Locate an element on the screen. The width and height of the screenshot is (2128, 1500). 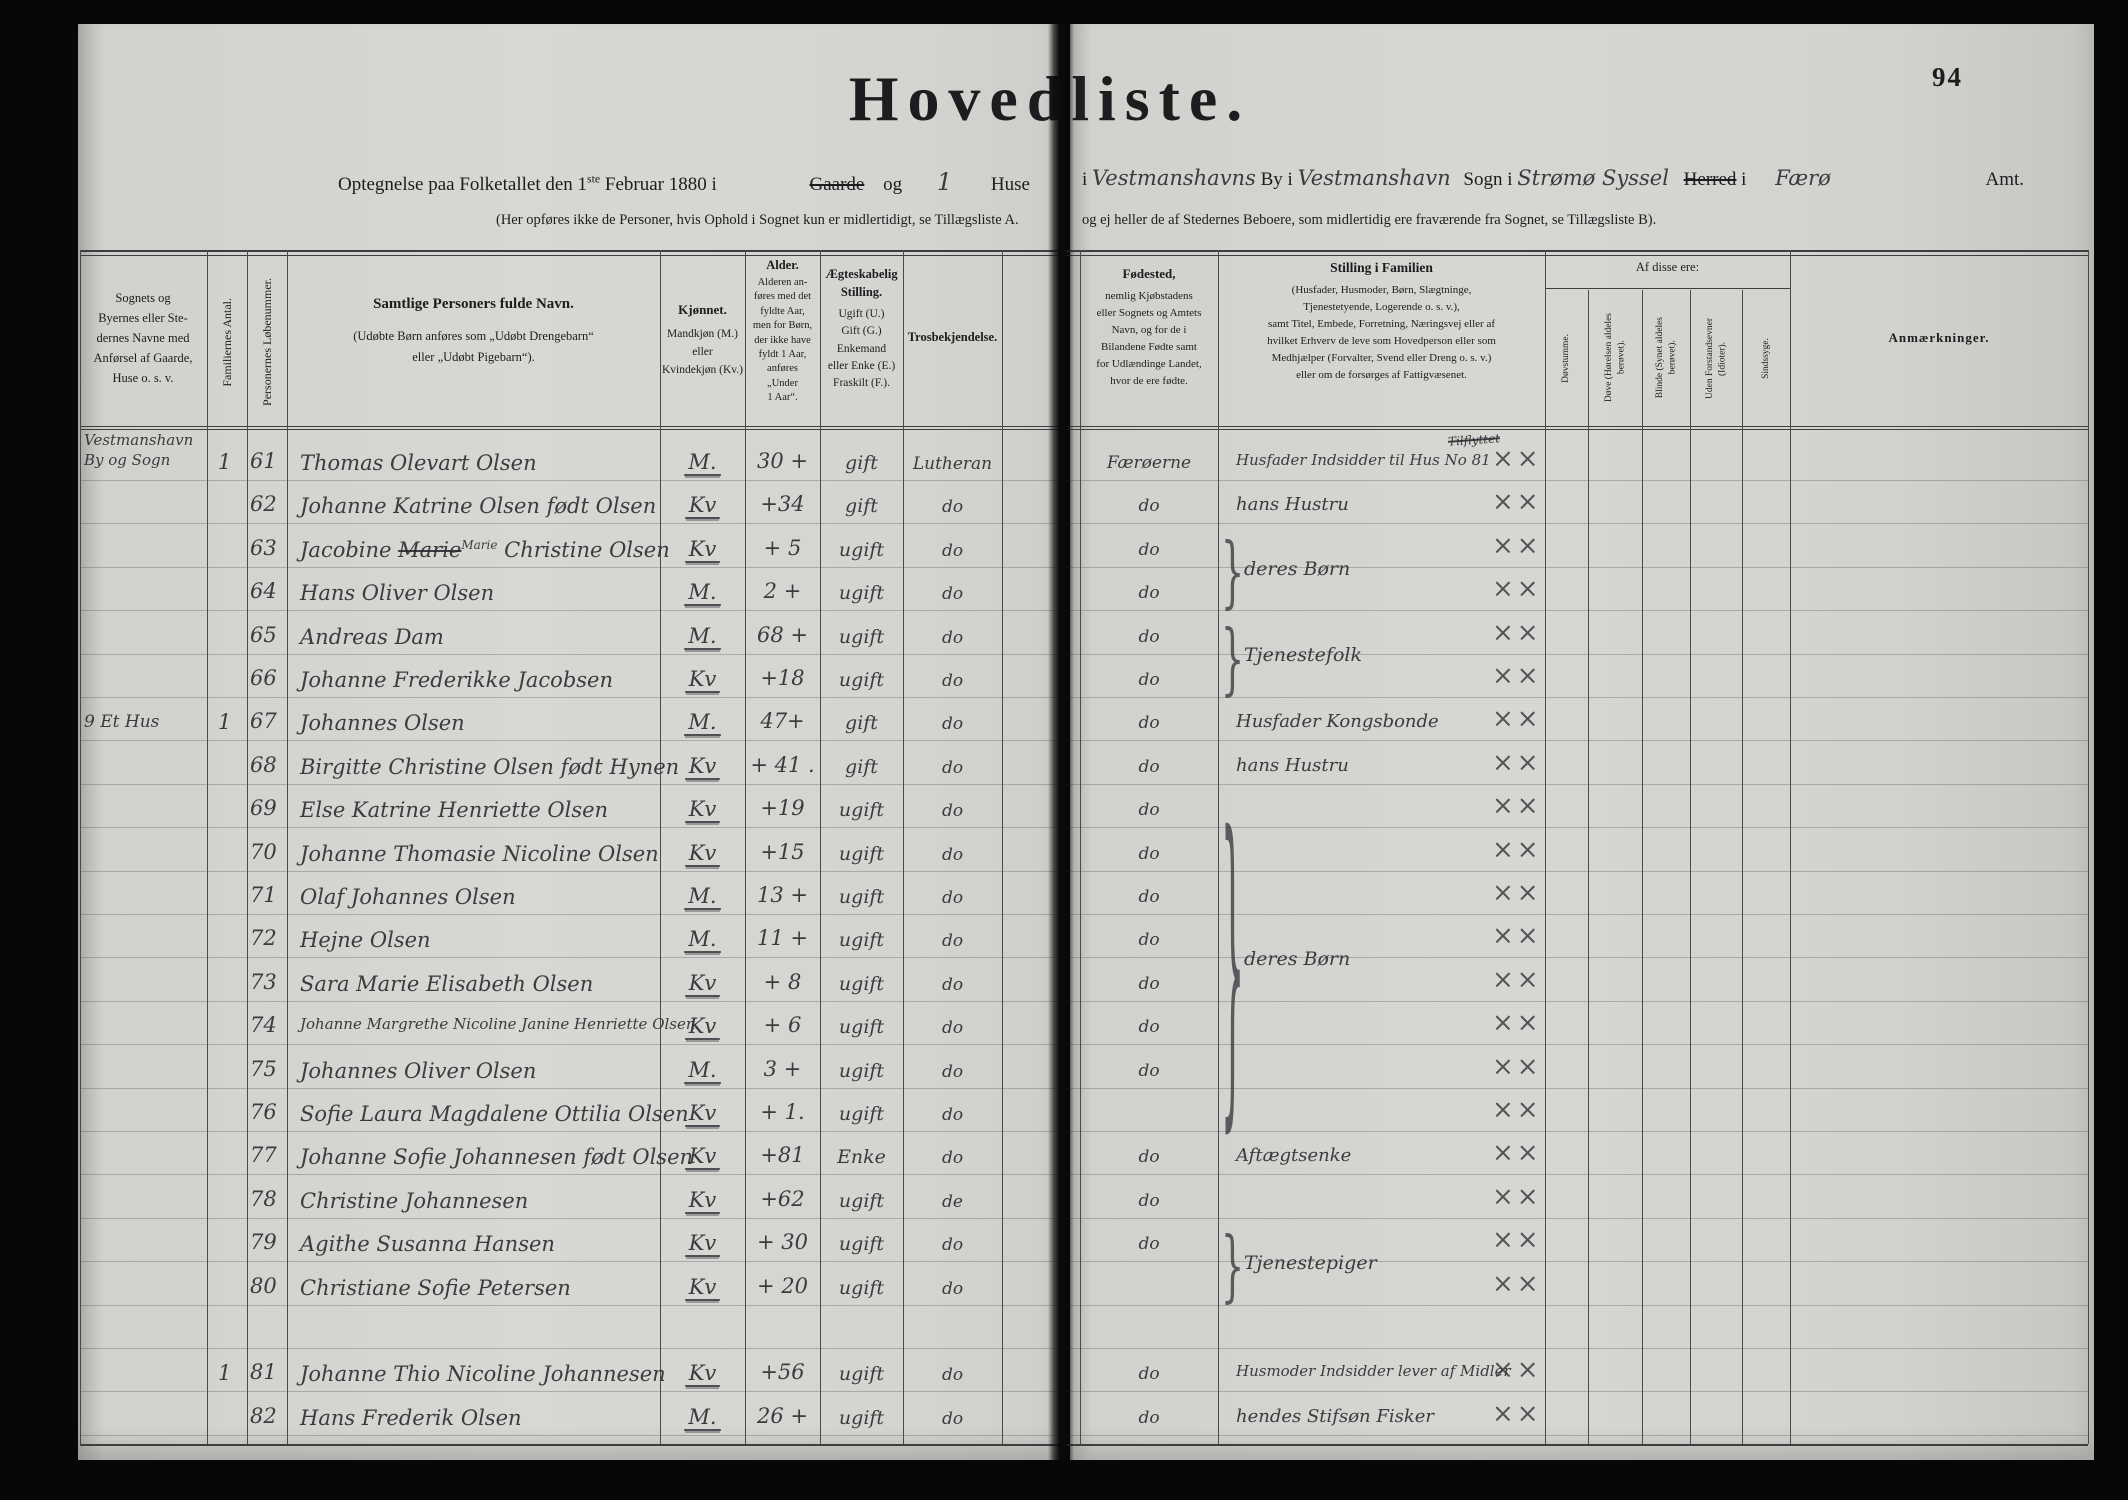
age-cell: 11 + is located at coordinates (782, 938).